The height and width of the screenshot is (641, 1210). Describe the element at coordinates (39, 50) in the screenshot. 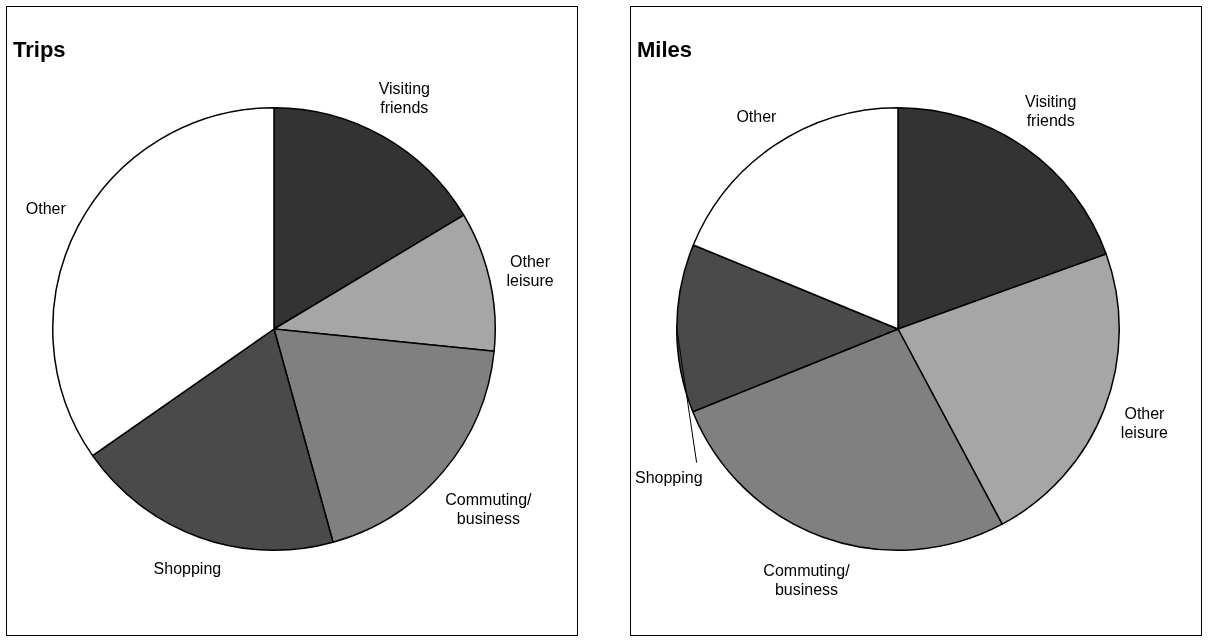

I see `chart-title: Trips` at that location.